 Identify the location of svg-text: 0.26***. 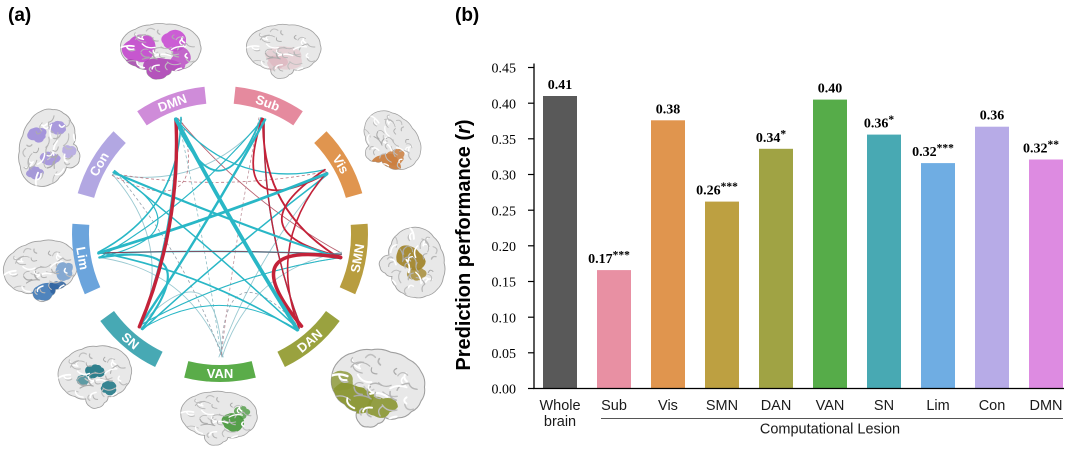
(717, 190).